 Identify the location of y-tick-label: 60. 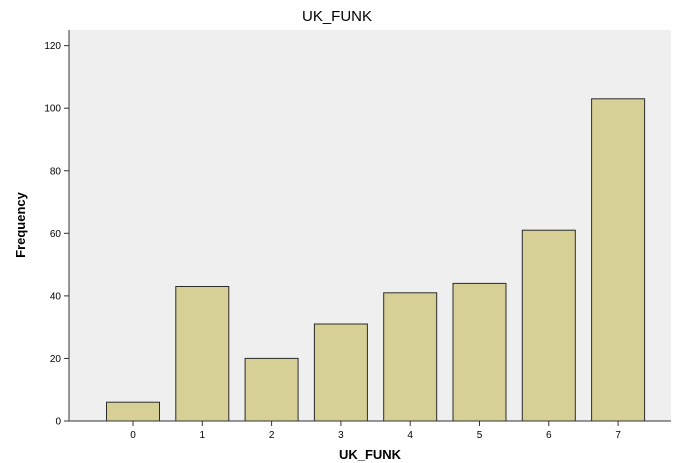
(56, 234).